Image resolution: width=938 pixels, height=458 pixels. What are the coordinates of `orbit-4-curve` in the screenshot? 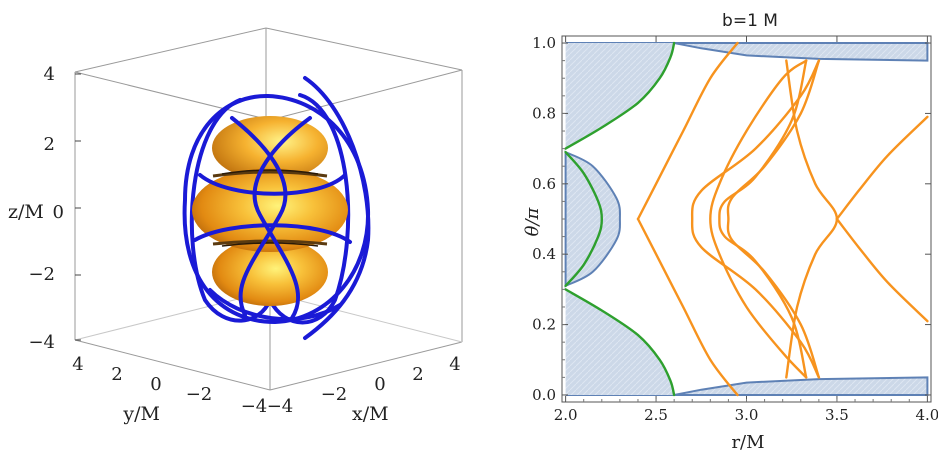 It's located at (773, 219).